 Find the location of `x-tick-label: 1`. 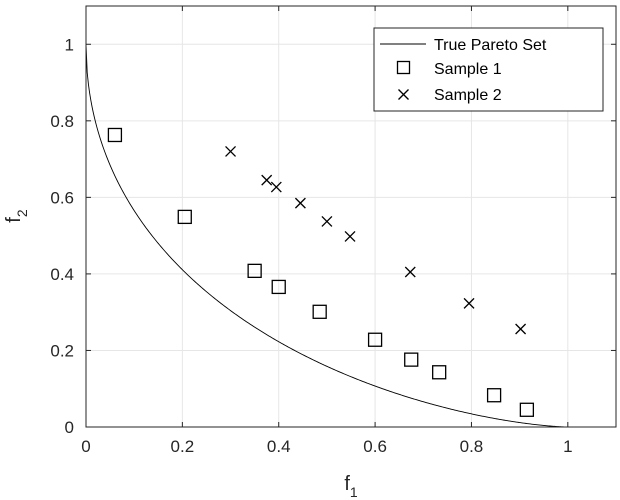

x-tick-label: 1 is located at coordinates (567, 446).